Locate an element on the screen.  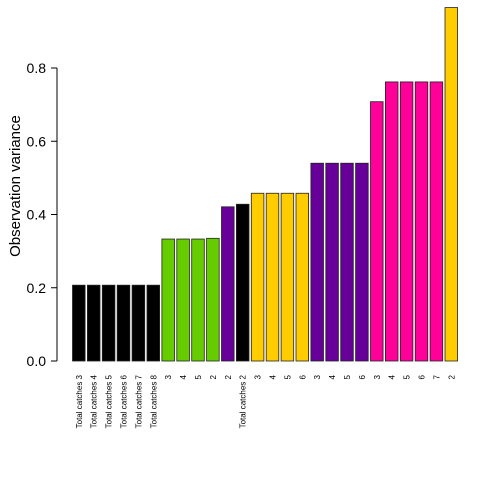
x-tick-label: Total catches 7 is located at coordinates (138, 401).